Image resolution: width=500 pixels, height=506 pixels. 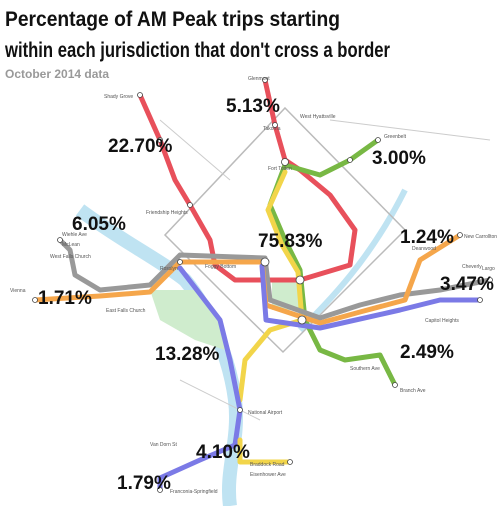 I want to click on station-label: Braddock Road, so click(x=267, y=465).